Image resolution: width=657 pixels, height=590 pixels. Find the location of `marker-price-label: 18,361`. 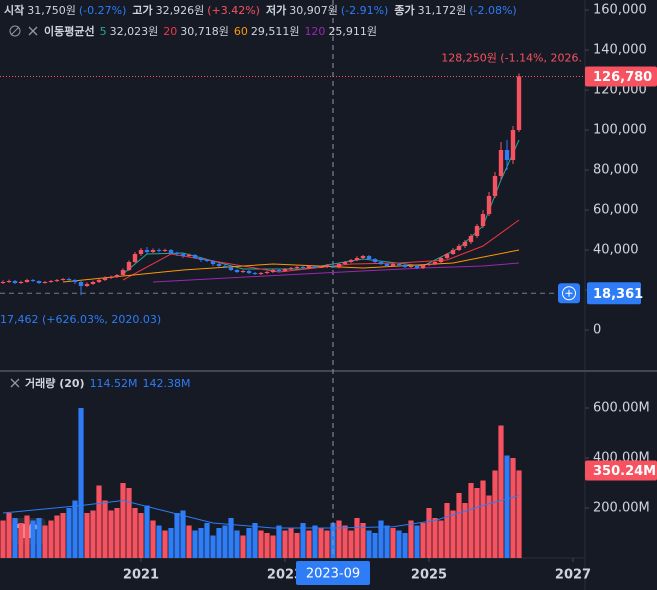

marker-price-label: 18,361 is located at coordinates (618, 294).